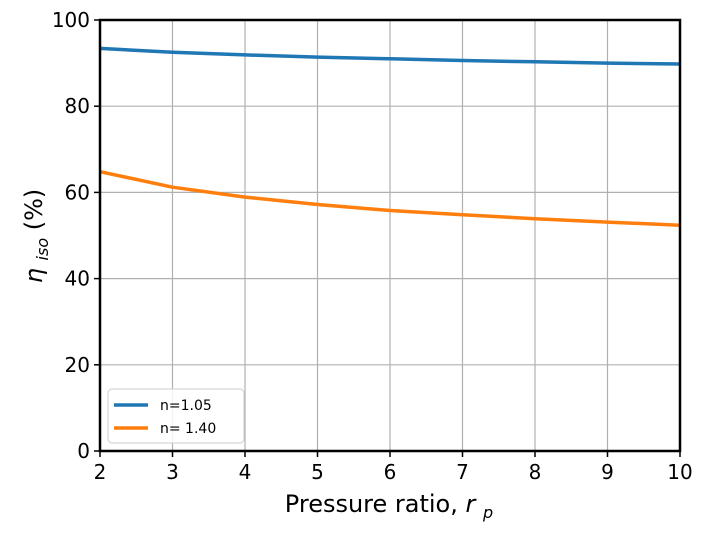 The height and width of the screenshot is (533, 706). Describe the element at coordinates (462, 472) in the screenshot. I see `x-tick-label: 7` at that location.